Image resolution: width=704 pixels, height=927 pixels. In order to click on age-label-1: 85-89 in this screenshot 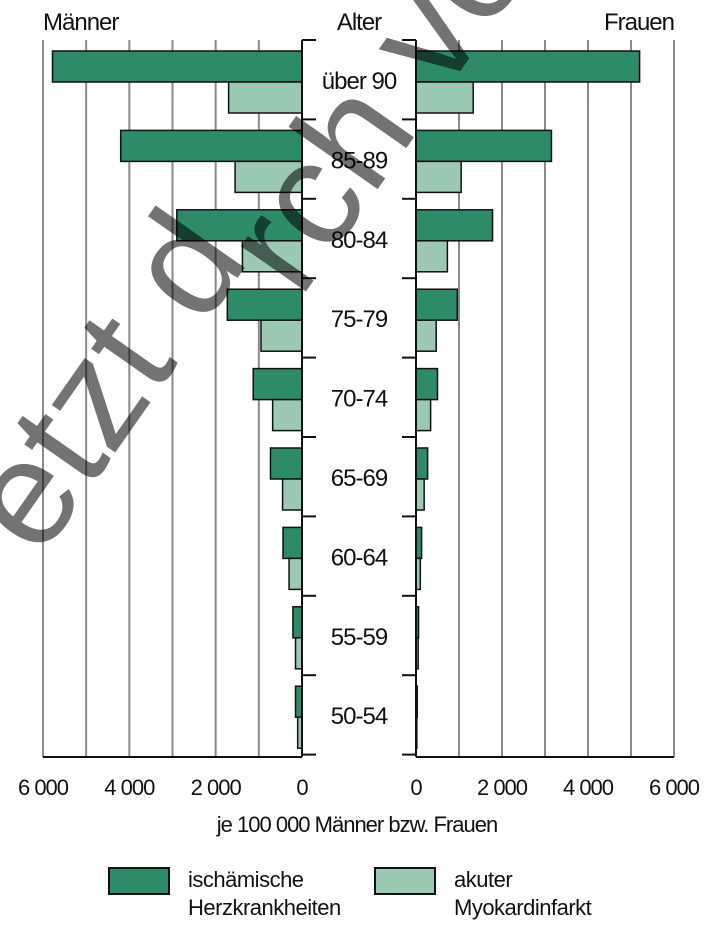, I will do `click(359, 160)`.